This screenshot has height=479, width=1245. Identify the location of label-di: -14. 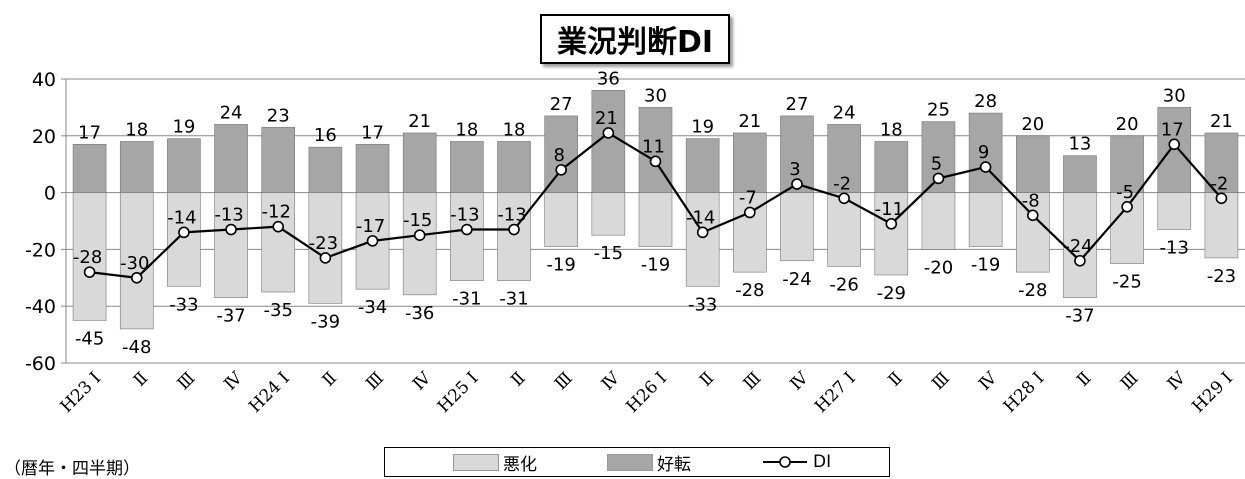
(700, 217).